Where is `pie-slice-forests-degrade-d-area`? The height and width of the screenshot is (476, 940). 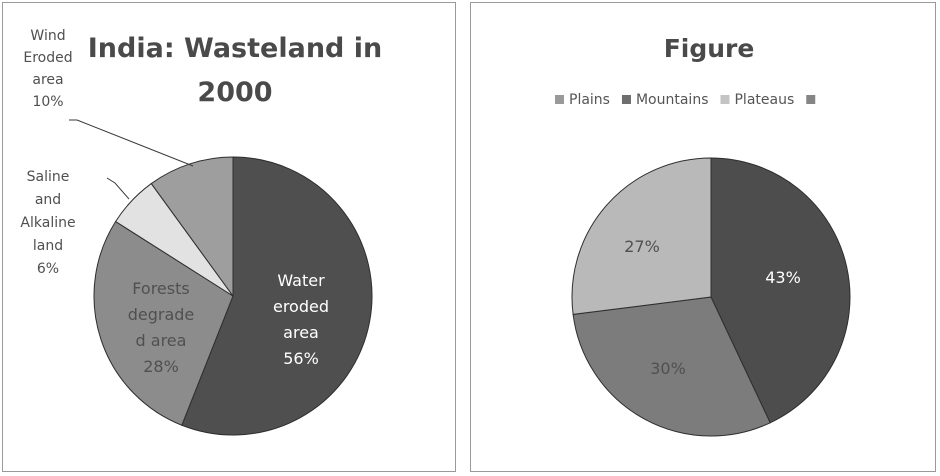 pie-slice-forests-degrade-d-area is located at coordinates (163, 323).